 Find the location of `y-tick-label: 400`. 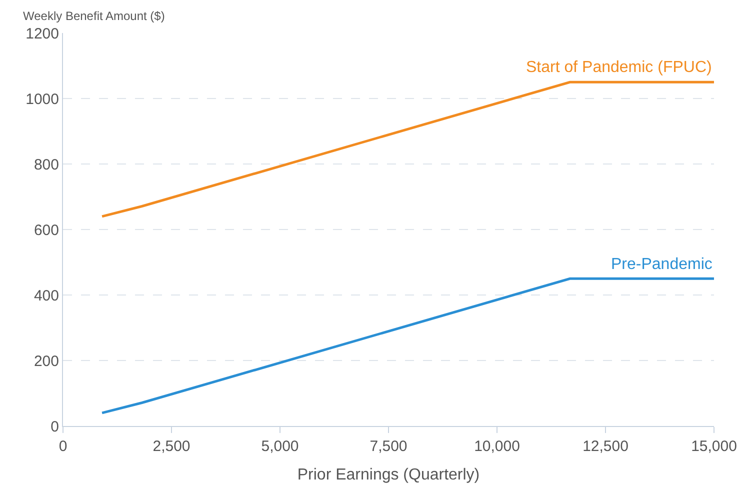

y-tick-label: 400 is located at coordinates (46, 295).